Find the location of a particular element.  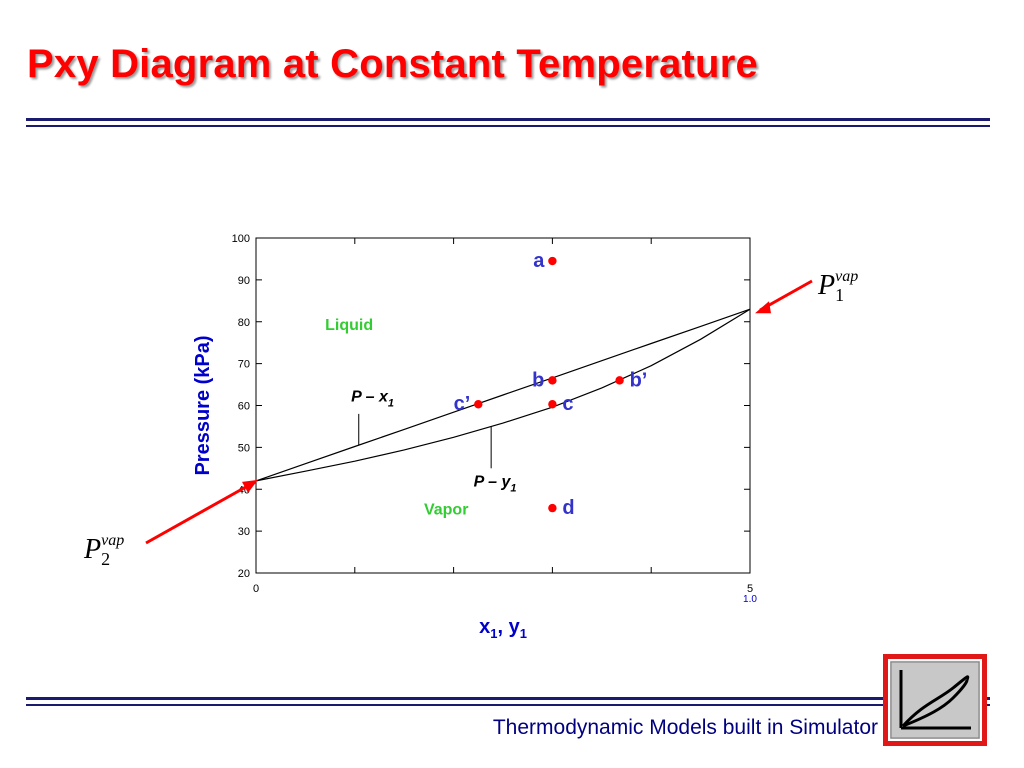

y-tick-label: 20 is located at coordinates (244, 574).